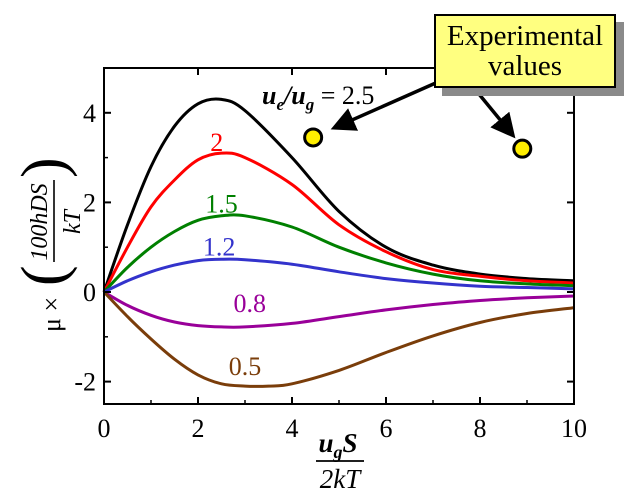  Describe the element at coordinates (198, 428) in the screenshot. I see `x-tick-label: 2` at that location.